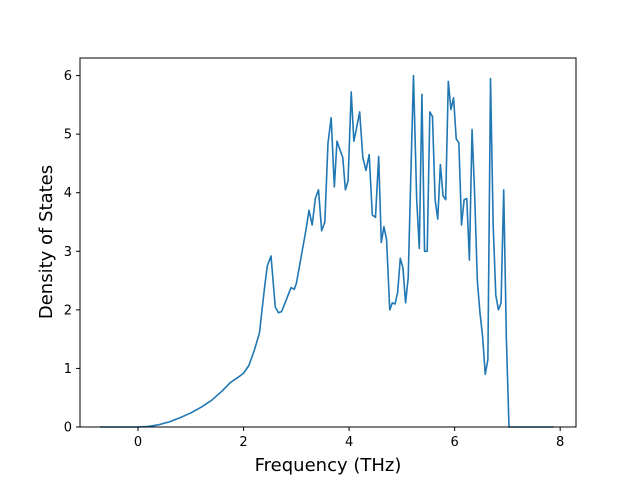  Describe the element at coordinates (68, 252) in the screenshot. I see `y-tick-label: 3` at that location.